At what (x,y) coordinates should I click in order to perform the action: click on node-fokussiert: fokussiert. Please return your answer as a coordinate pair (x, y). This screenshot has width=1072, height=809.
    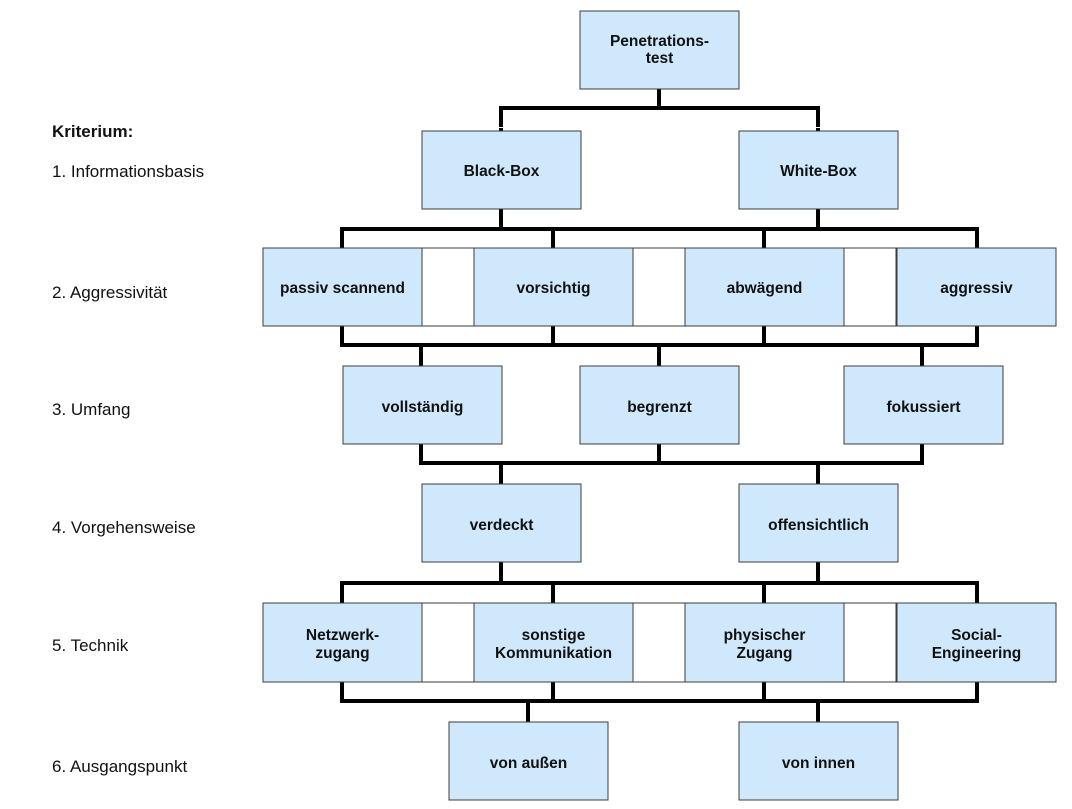
    Looking at the image, I should click on (923, 405).